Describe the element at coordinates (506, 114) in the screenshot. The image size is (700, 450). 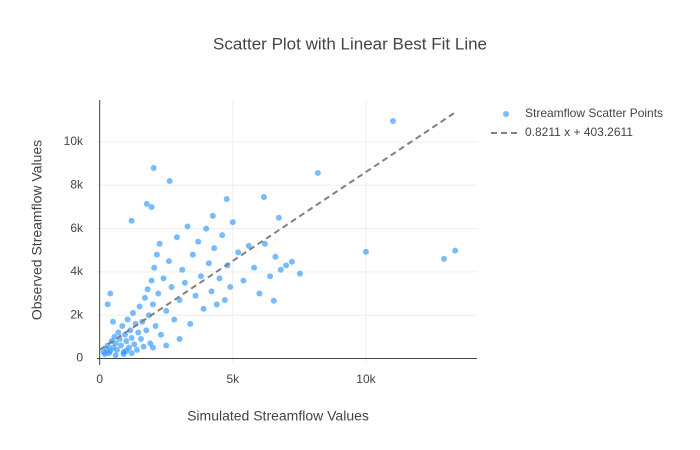
I see `legend-marker` at that location.